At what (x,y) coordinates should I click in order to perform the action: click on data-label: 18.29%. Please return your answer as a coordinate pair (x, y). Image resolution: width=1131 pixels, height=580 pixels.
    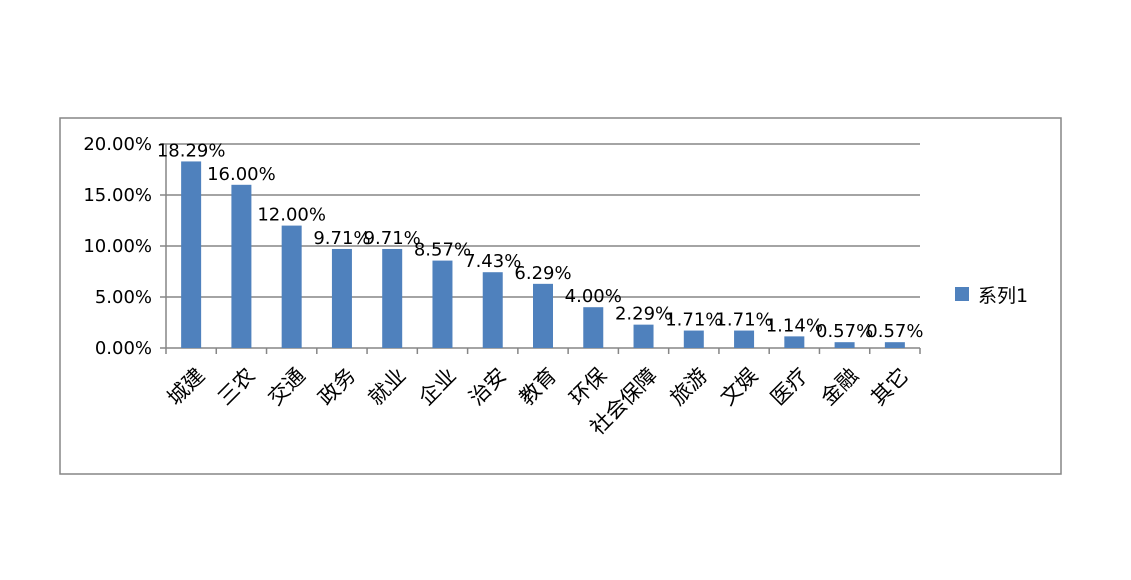
    Looking at the image, I should click on (191, 150).